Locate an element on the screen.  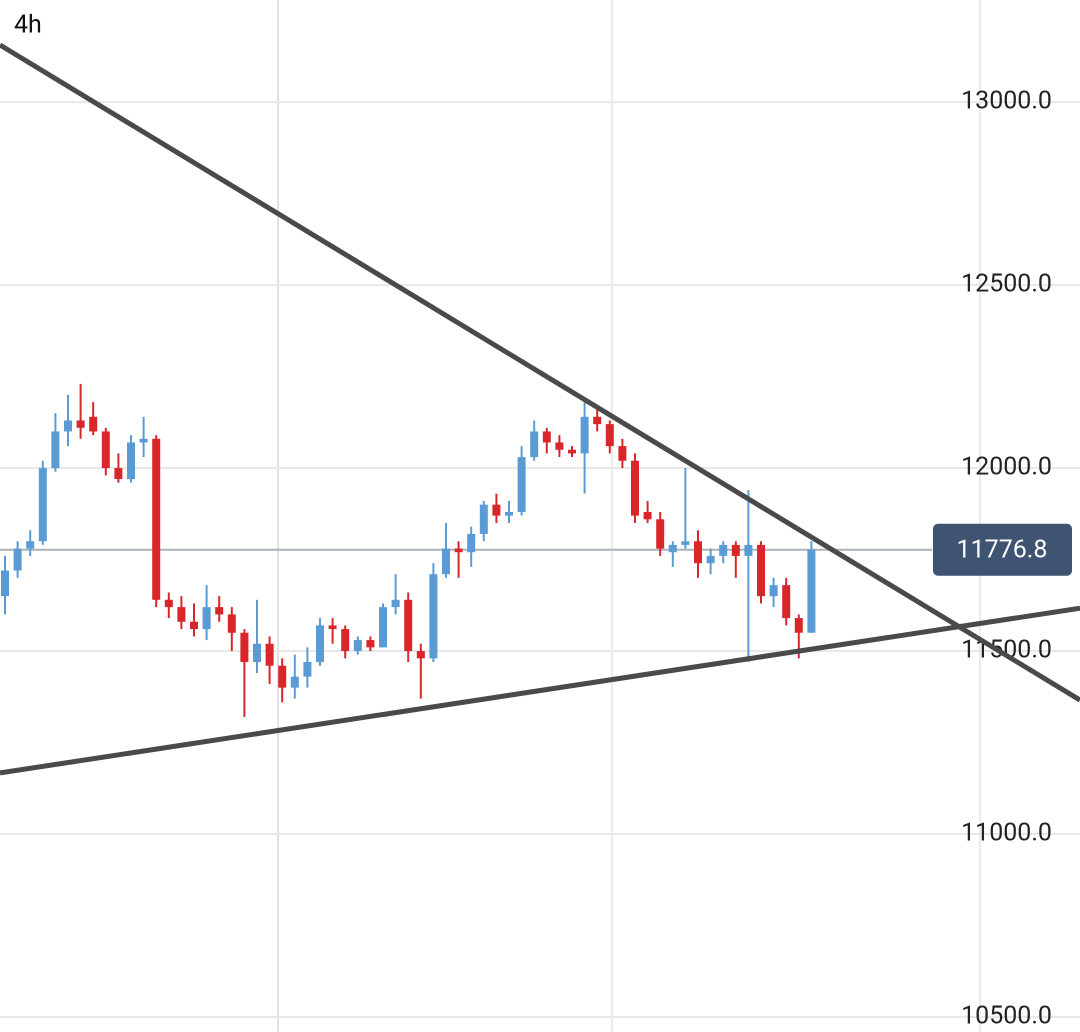
last-price-box is located at coordinates (1002, 549).